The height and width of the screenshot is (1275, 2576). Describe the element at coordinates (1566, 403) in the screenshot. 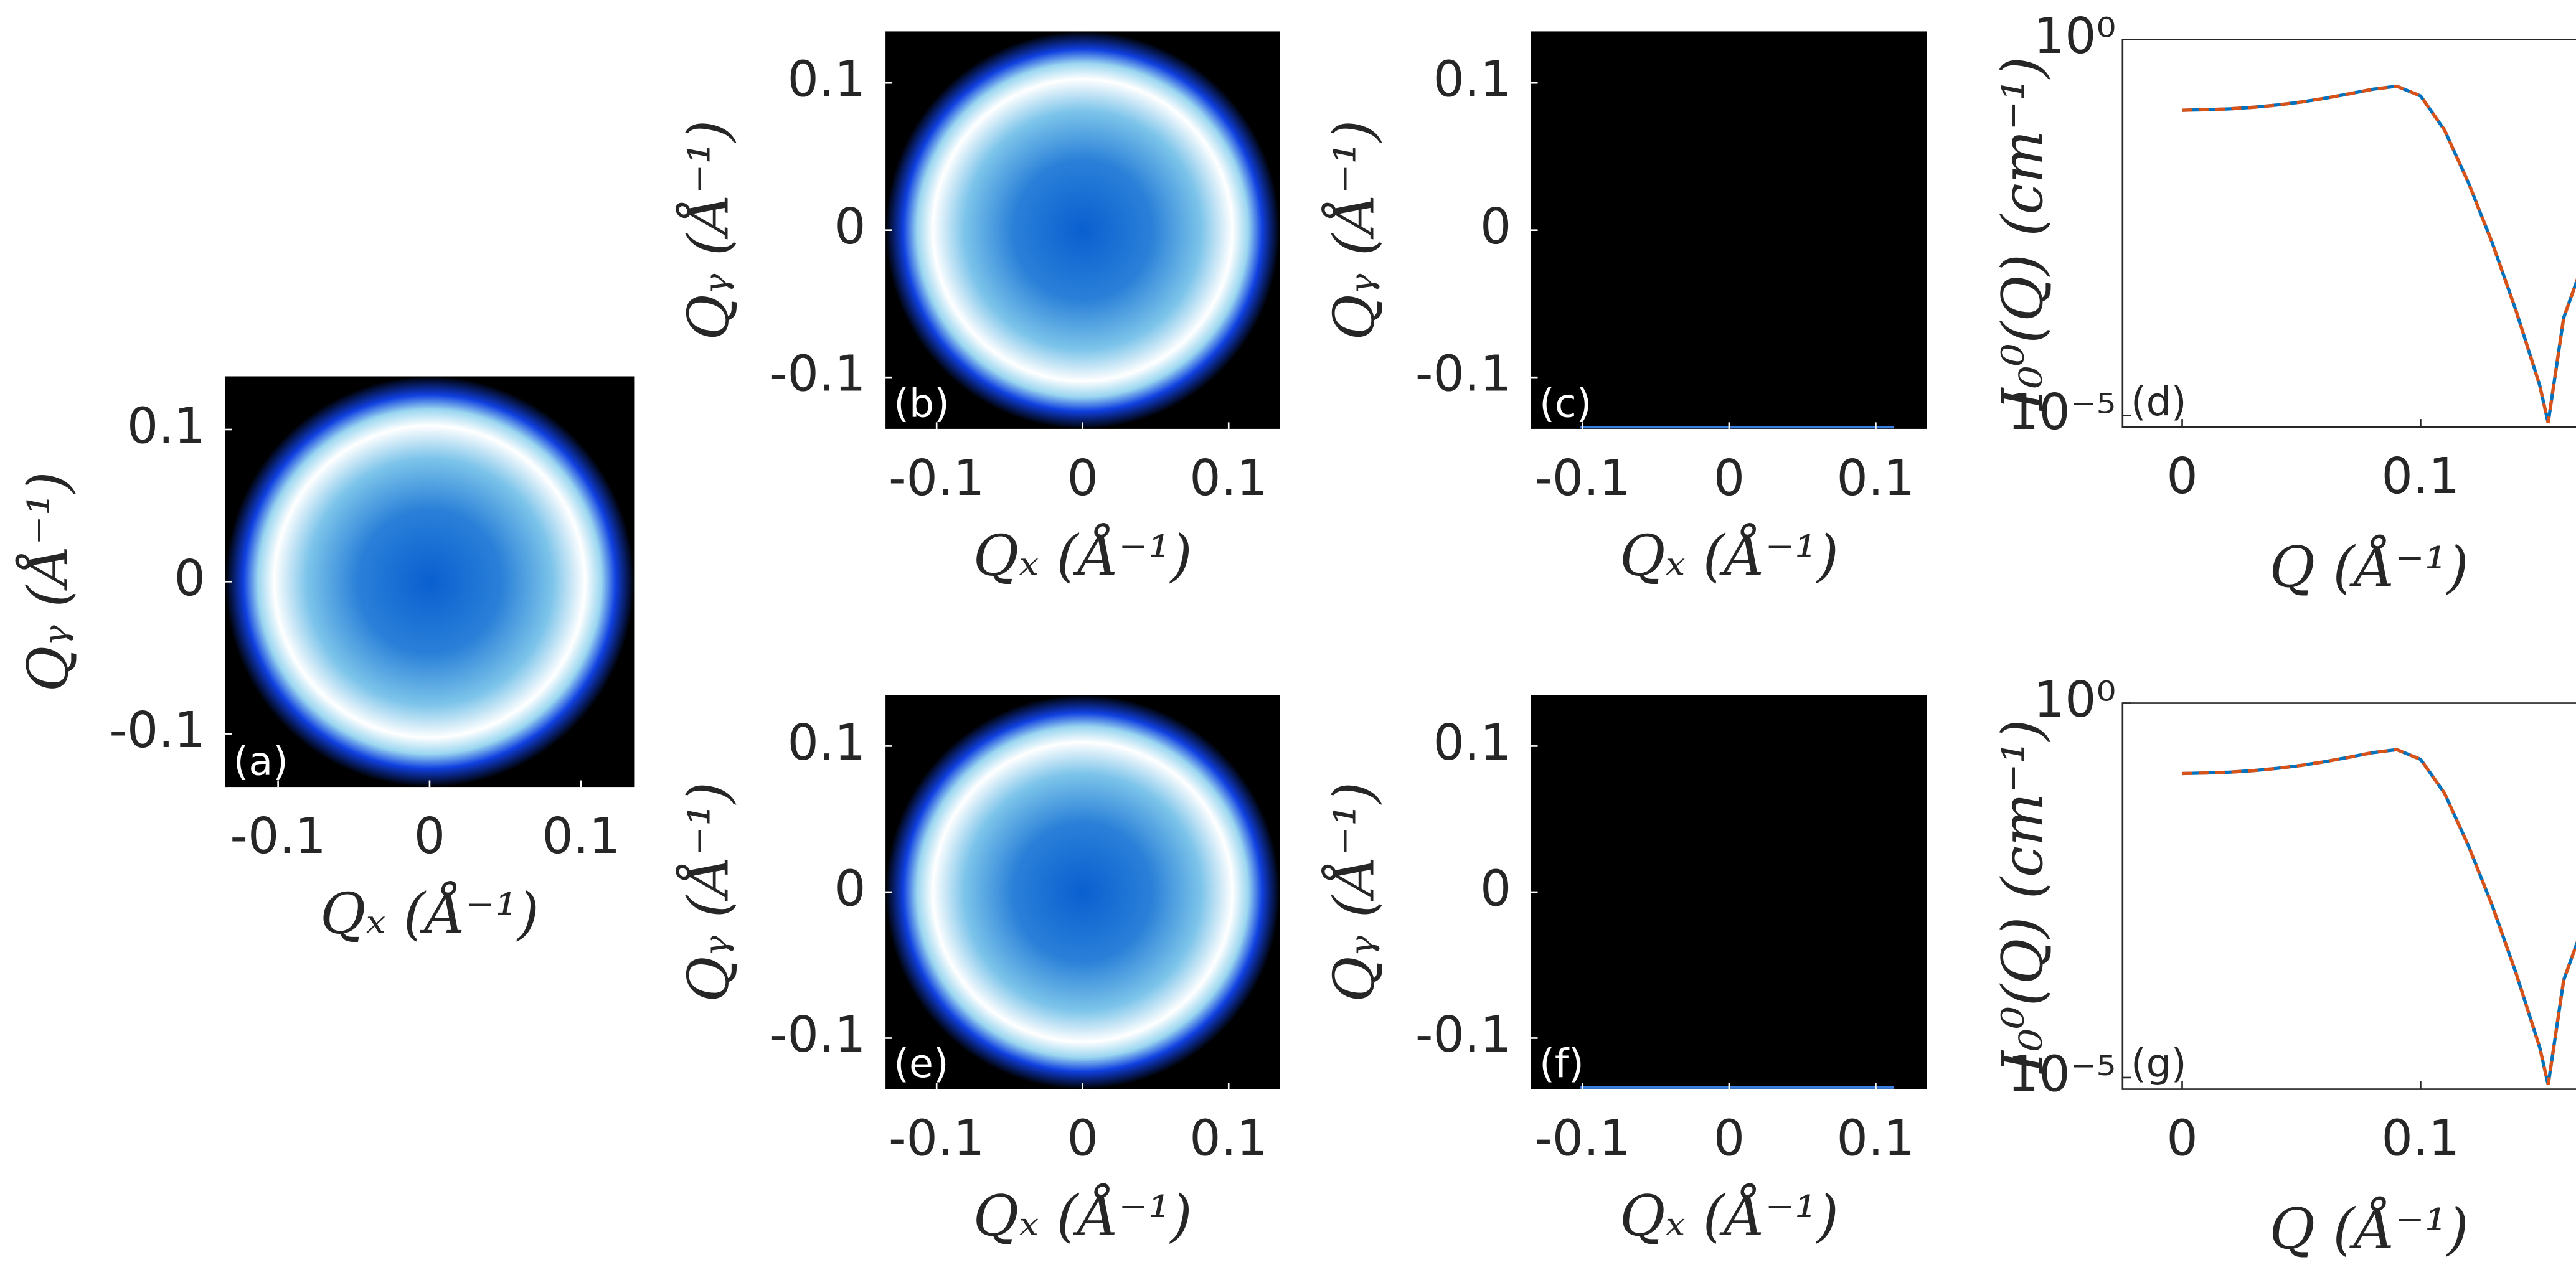

I see `panel-label: (c)` at that location.